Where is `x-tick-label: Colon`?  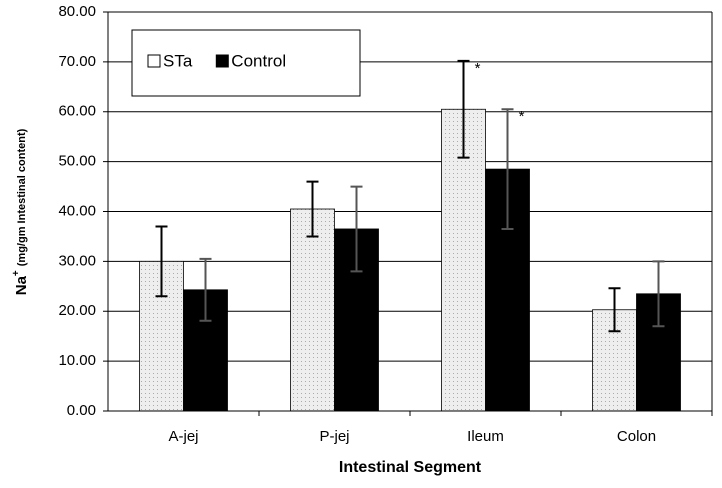 x-tick-label: Colon is located at coordinates (636, 436).